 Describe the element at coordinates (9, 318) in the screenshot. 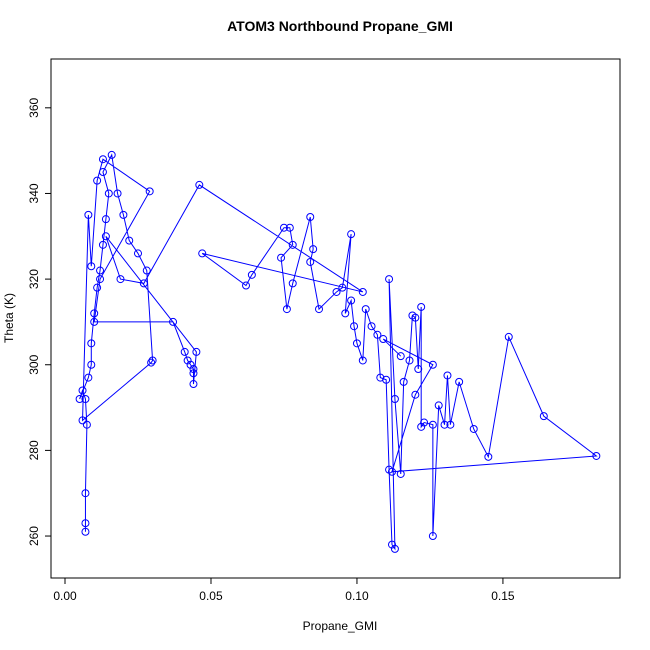

I see `y-axis-label: Theta (K)` at that location.